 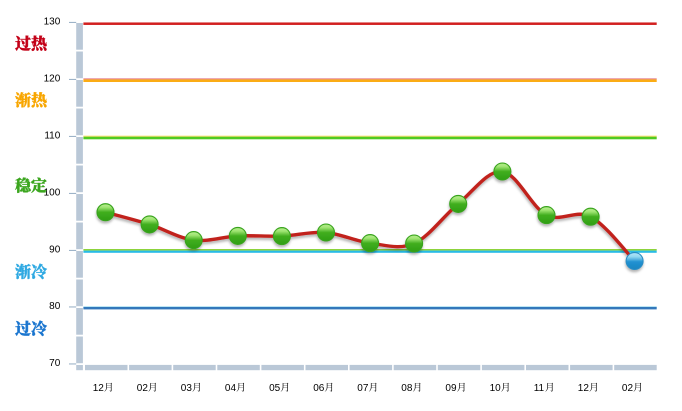 I want to click on svg-text: 130, so click(x=52, y=22).